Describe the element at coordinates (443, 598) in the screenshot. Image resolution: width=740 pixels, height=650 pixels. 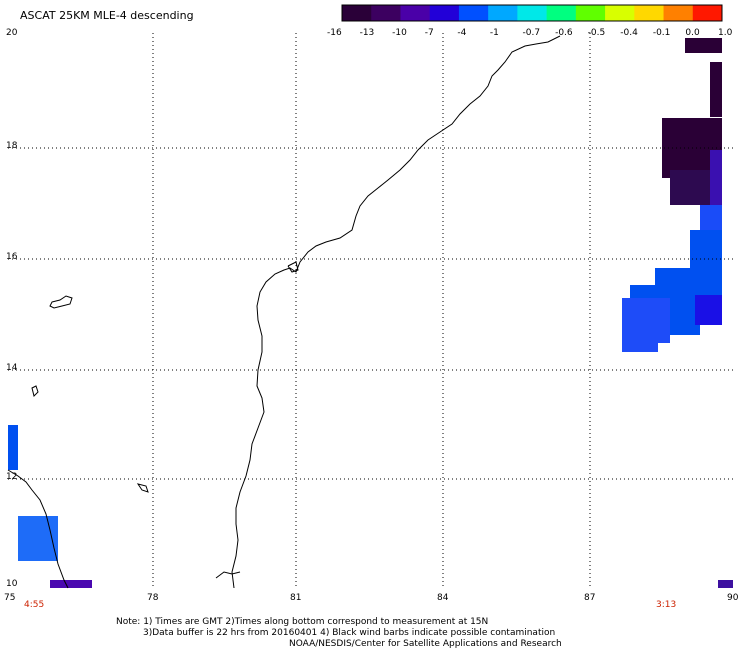
I see `lon-label-84: 84` at that location.